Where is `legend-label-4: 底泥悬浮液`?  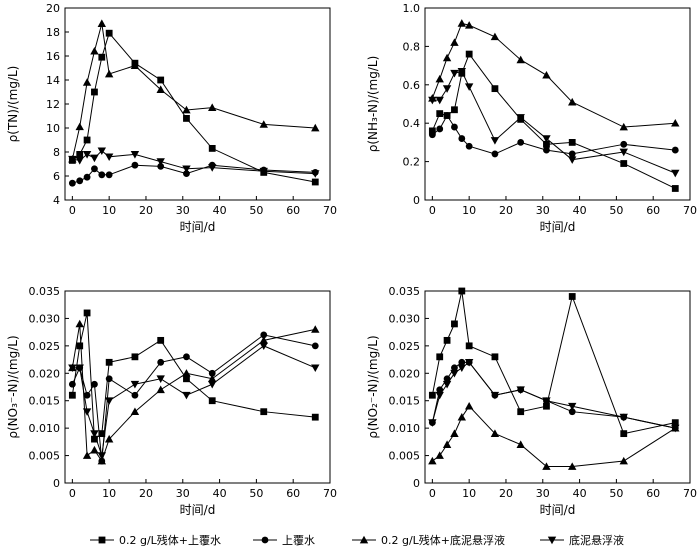
legend-label-4: 底泥悬浮液 is located at coordinates (596, 540).